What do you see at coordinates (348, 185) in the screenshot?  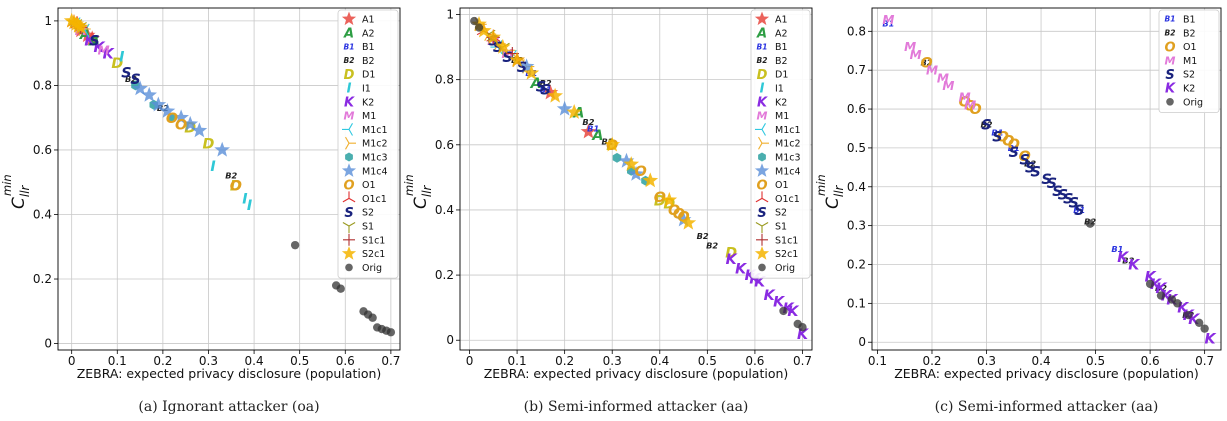 I see `letter-o-icon: O` at bounding box center [348, 185].